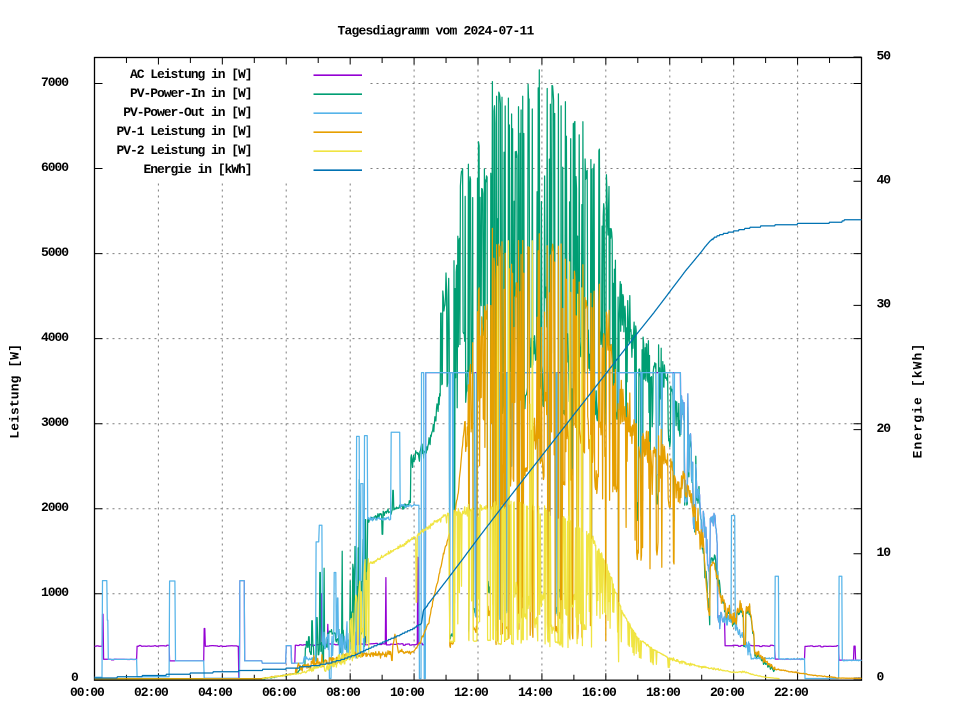 Image resolution: width=960 pixels, height=720 pixels. Describe the element at coordinates (407, 692) in the screenshot. I see `svg-text: 10:00` at that location.